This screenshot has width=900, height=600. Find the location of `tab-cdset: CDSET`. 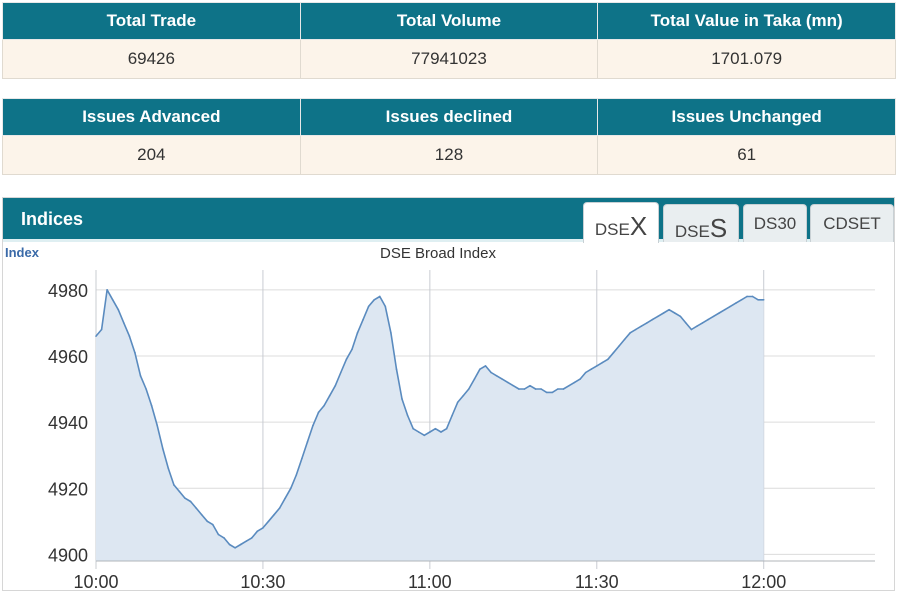

tab-cdset: CDSET is located at coordinates (852, 223).